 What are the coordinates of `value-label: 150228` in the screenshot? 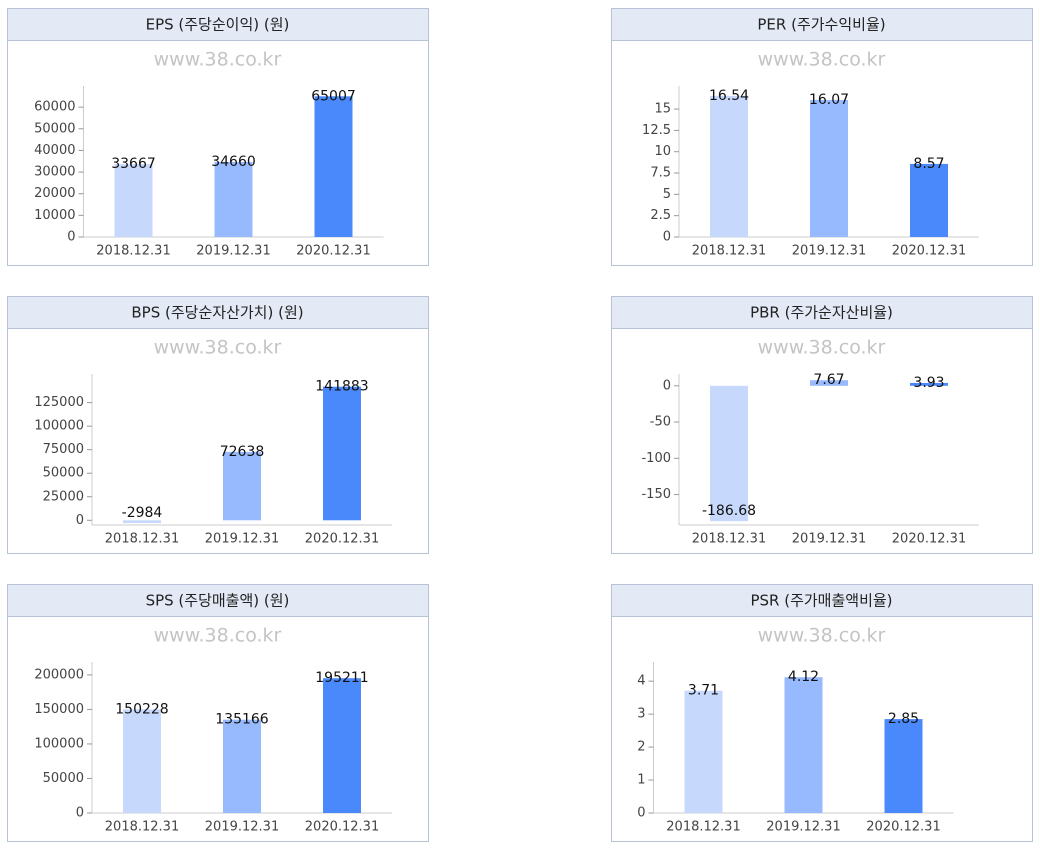 It's located at (141, 709).